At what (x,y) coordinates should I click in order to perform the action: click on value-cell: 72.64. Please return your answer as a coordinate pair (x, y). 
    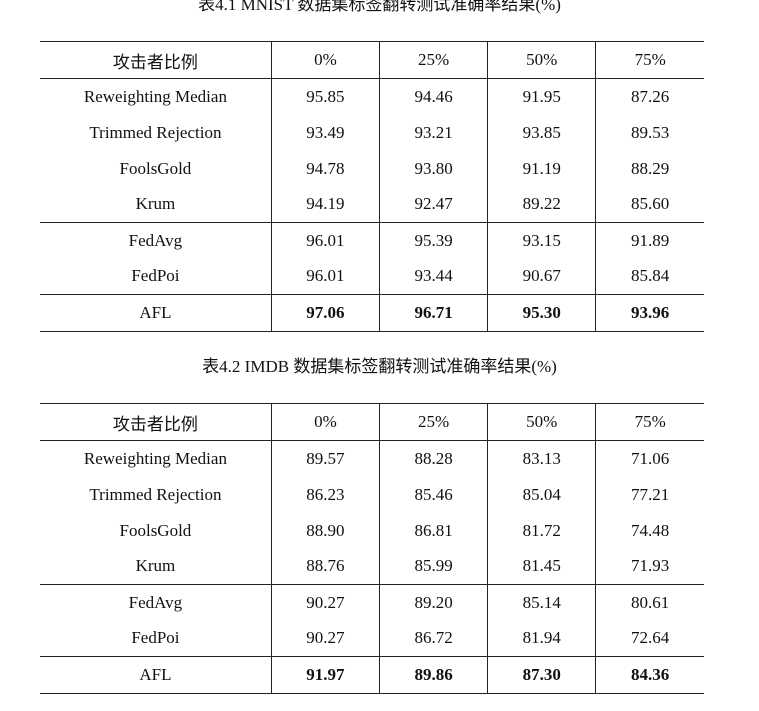
    Looking at the image, I should click on (649, 638).